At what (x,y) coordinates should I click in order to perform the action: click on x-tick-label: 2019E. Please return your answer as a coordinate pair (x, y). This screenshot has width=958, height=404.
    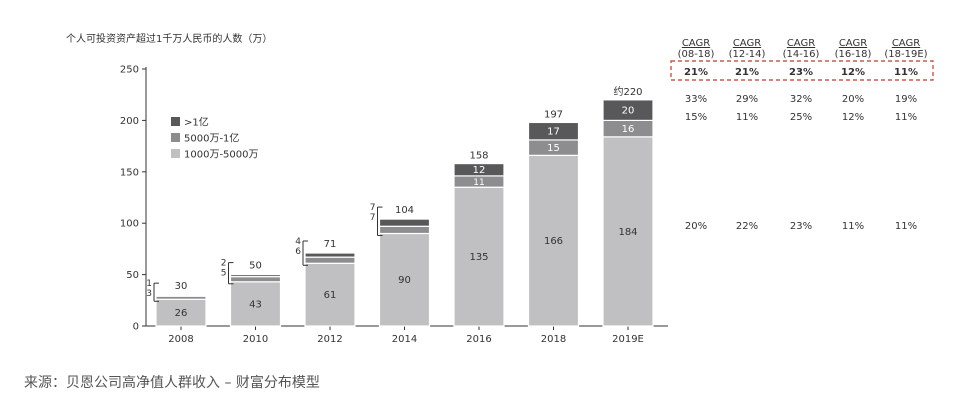
    Looking at the image, I should click on (628, 339).